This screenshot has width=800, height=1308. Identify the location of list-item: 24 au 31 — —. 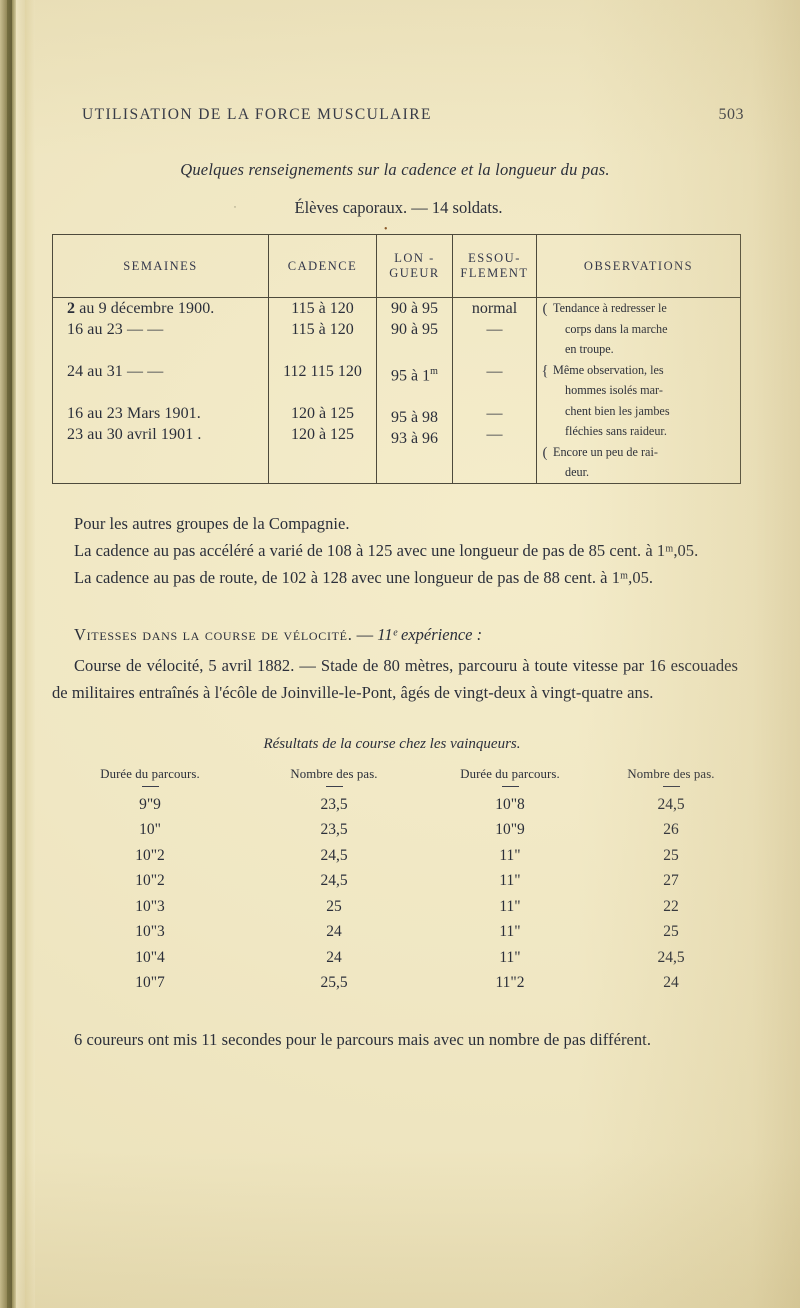
(115, 371).